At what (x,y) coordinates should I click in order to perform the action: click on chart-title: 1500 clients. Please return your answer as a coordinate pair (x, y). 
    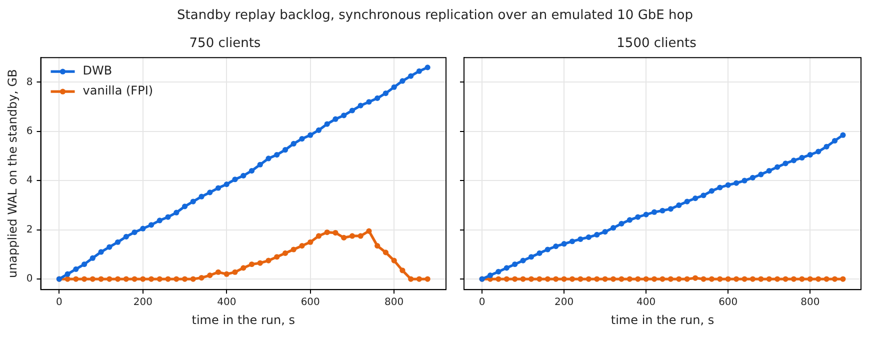
    Looking at the image, I should click on (656, 44).